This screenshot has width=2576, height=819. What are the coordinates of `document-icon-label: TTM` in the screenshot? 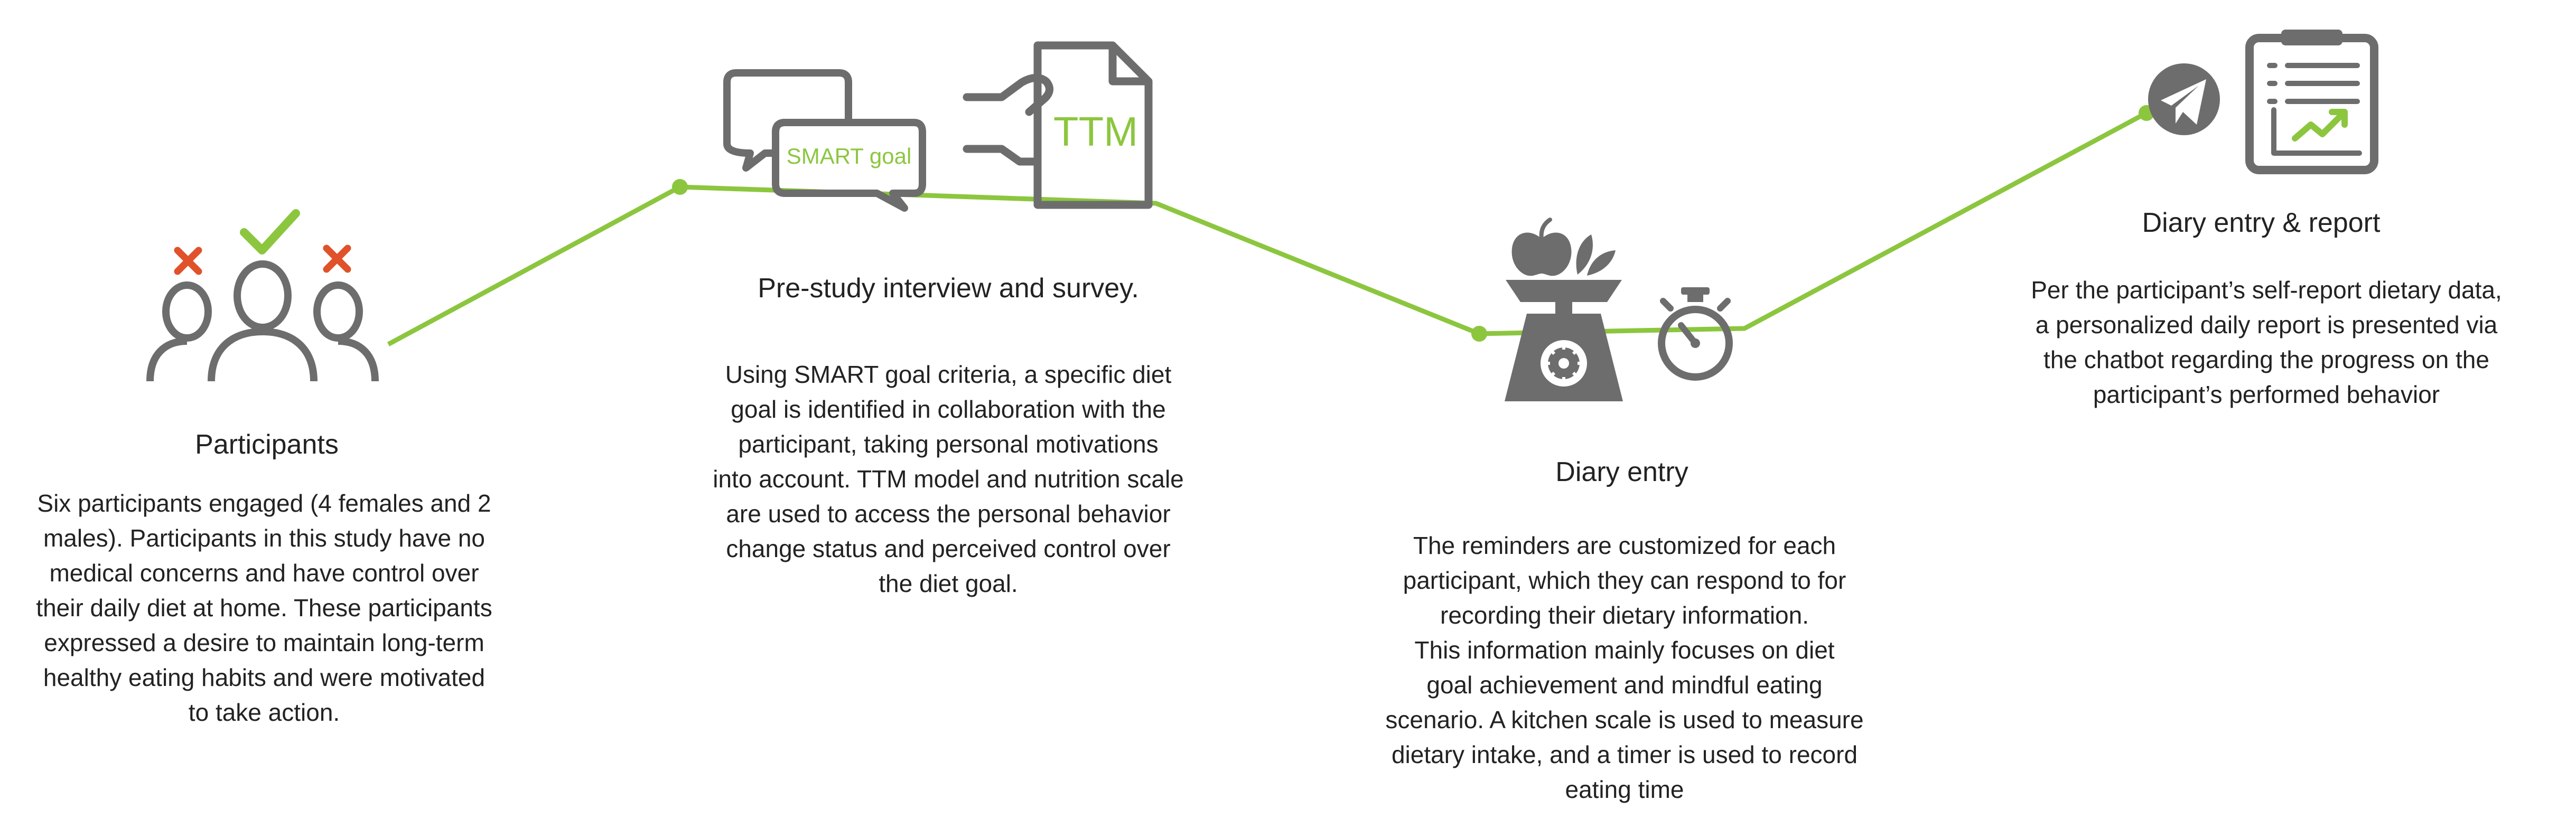 It's located at (1095, 131).